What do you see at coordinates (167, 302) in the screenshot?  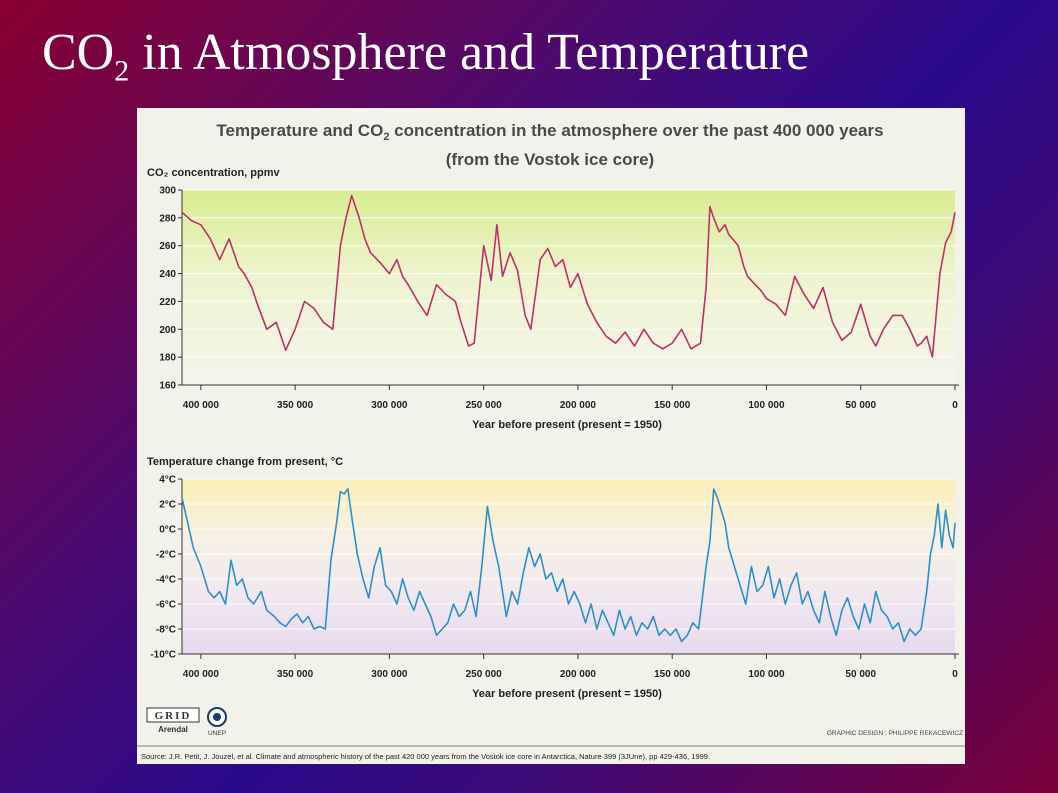 I see `co2-y-tick-label: 220` at bounding box center [167, 302].